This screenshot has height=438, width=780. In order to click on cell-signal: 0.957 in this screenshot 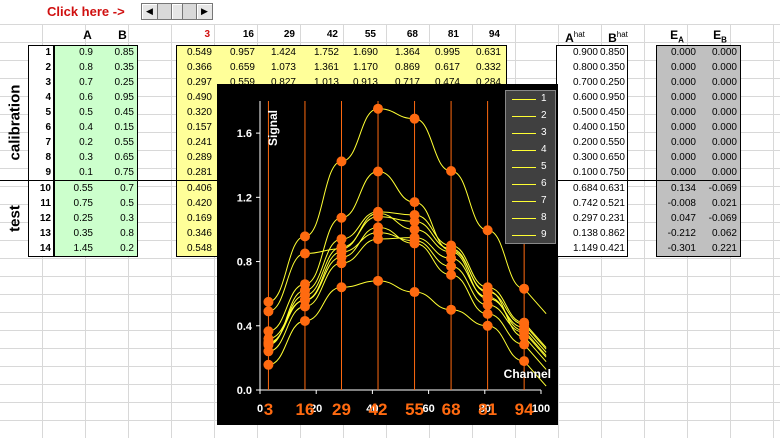, I will do `click(242, 52)`.